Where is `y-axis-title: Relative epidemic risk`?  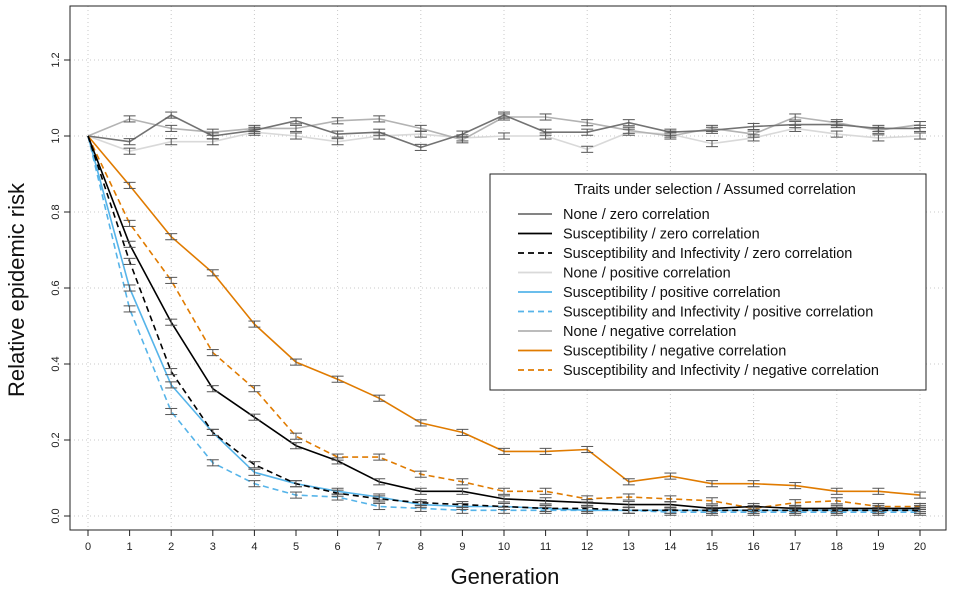
y-axis-title: Relative epidemic risk is located at coordinates (16, 289).